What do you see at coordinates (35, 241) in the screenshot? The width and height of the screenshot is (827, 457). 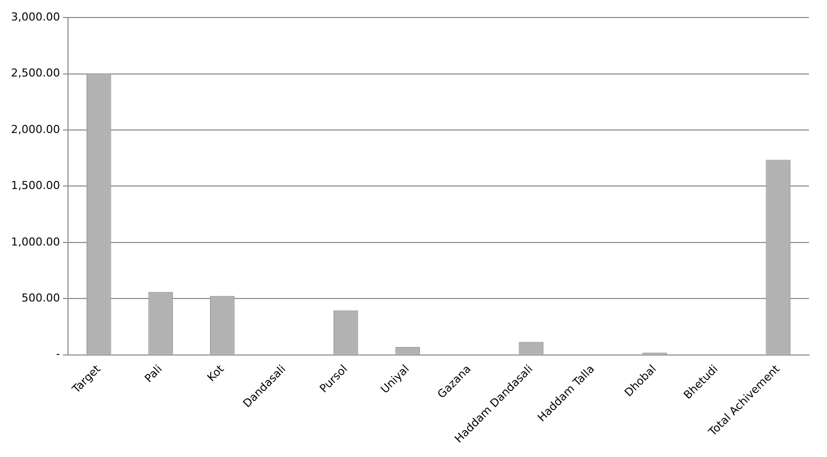 I see `y-tick-label: 1,000.00` at bounding box center [35, 241].